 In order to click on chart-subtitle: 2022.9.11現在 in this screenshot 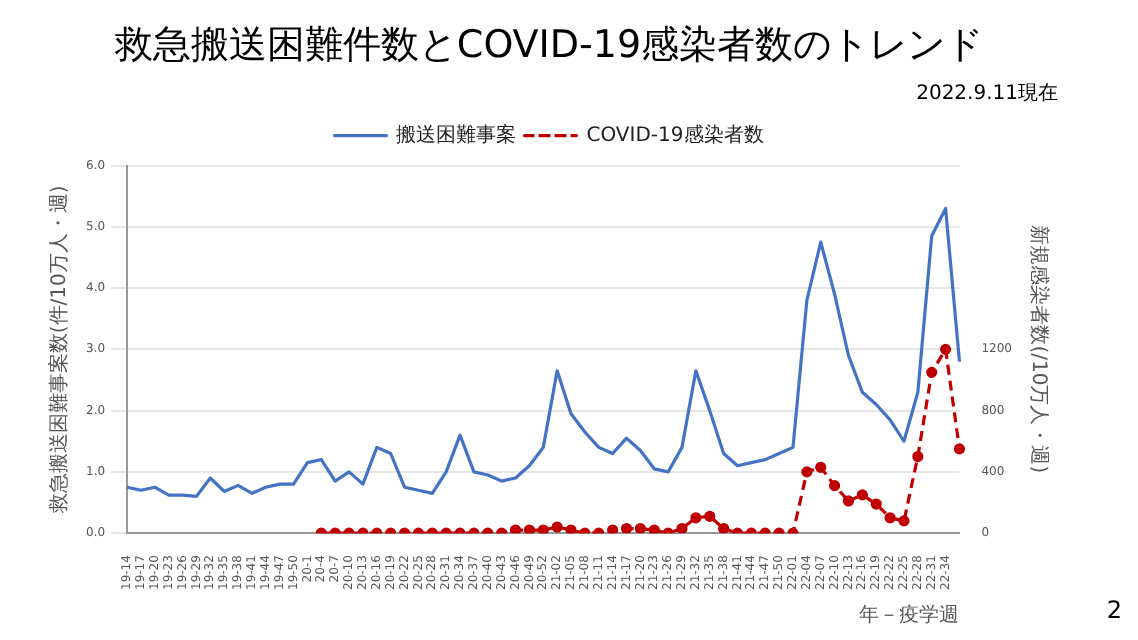, I will do `click(987, 92)`.